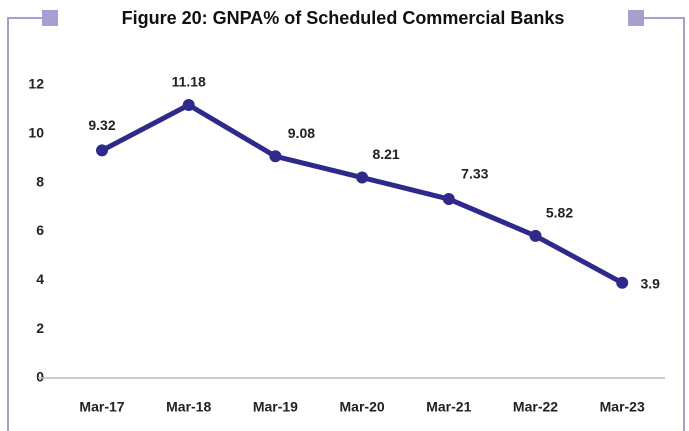 Image resolution: width=689 pixels, height=431 pixels. I want to click on x-tick-label: Mar-17, so click(101, 407).